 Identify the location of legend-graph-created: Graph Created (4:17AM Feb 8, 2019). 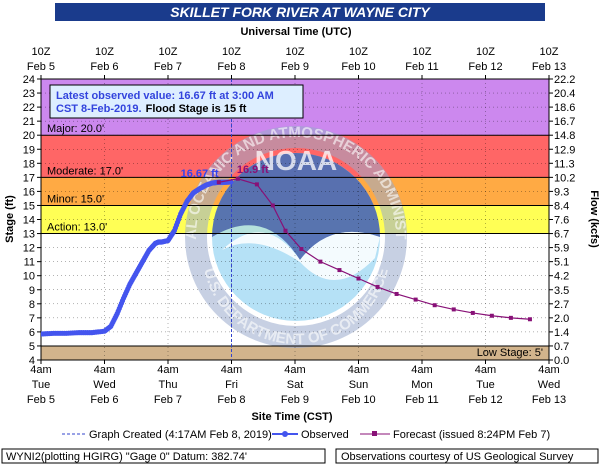
(180, 435).